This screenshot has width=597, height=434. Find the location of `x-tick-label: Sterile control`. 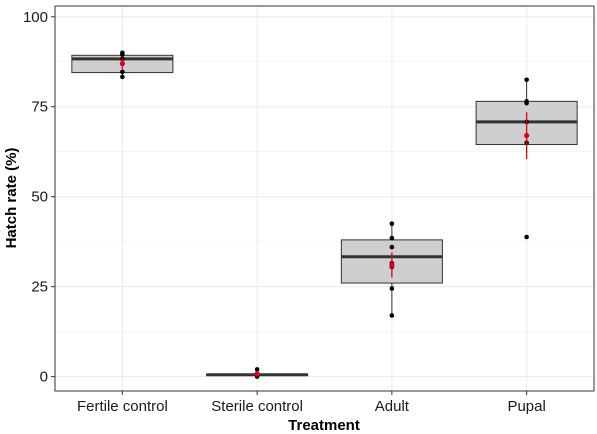

x-tick-label: Sterile control is located at coordinates (257, 406).